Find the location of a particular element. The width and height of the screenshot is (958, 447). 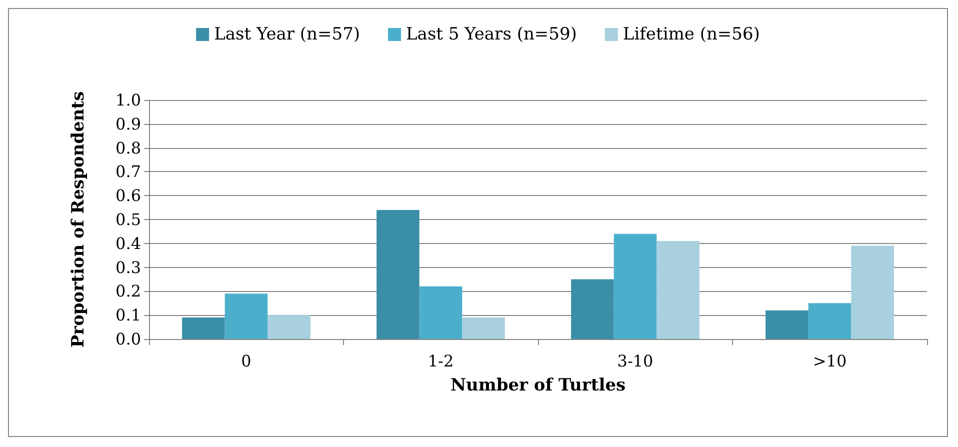

y-axis-title: Proportion of Respondents is located at coordinates (78, 219).